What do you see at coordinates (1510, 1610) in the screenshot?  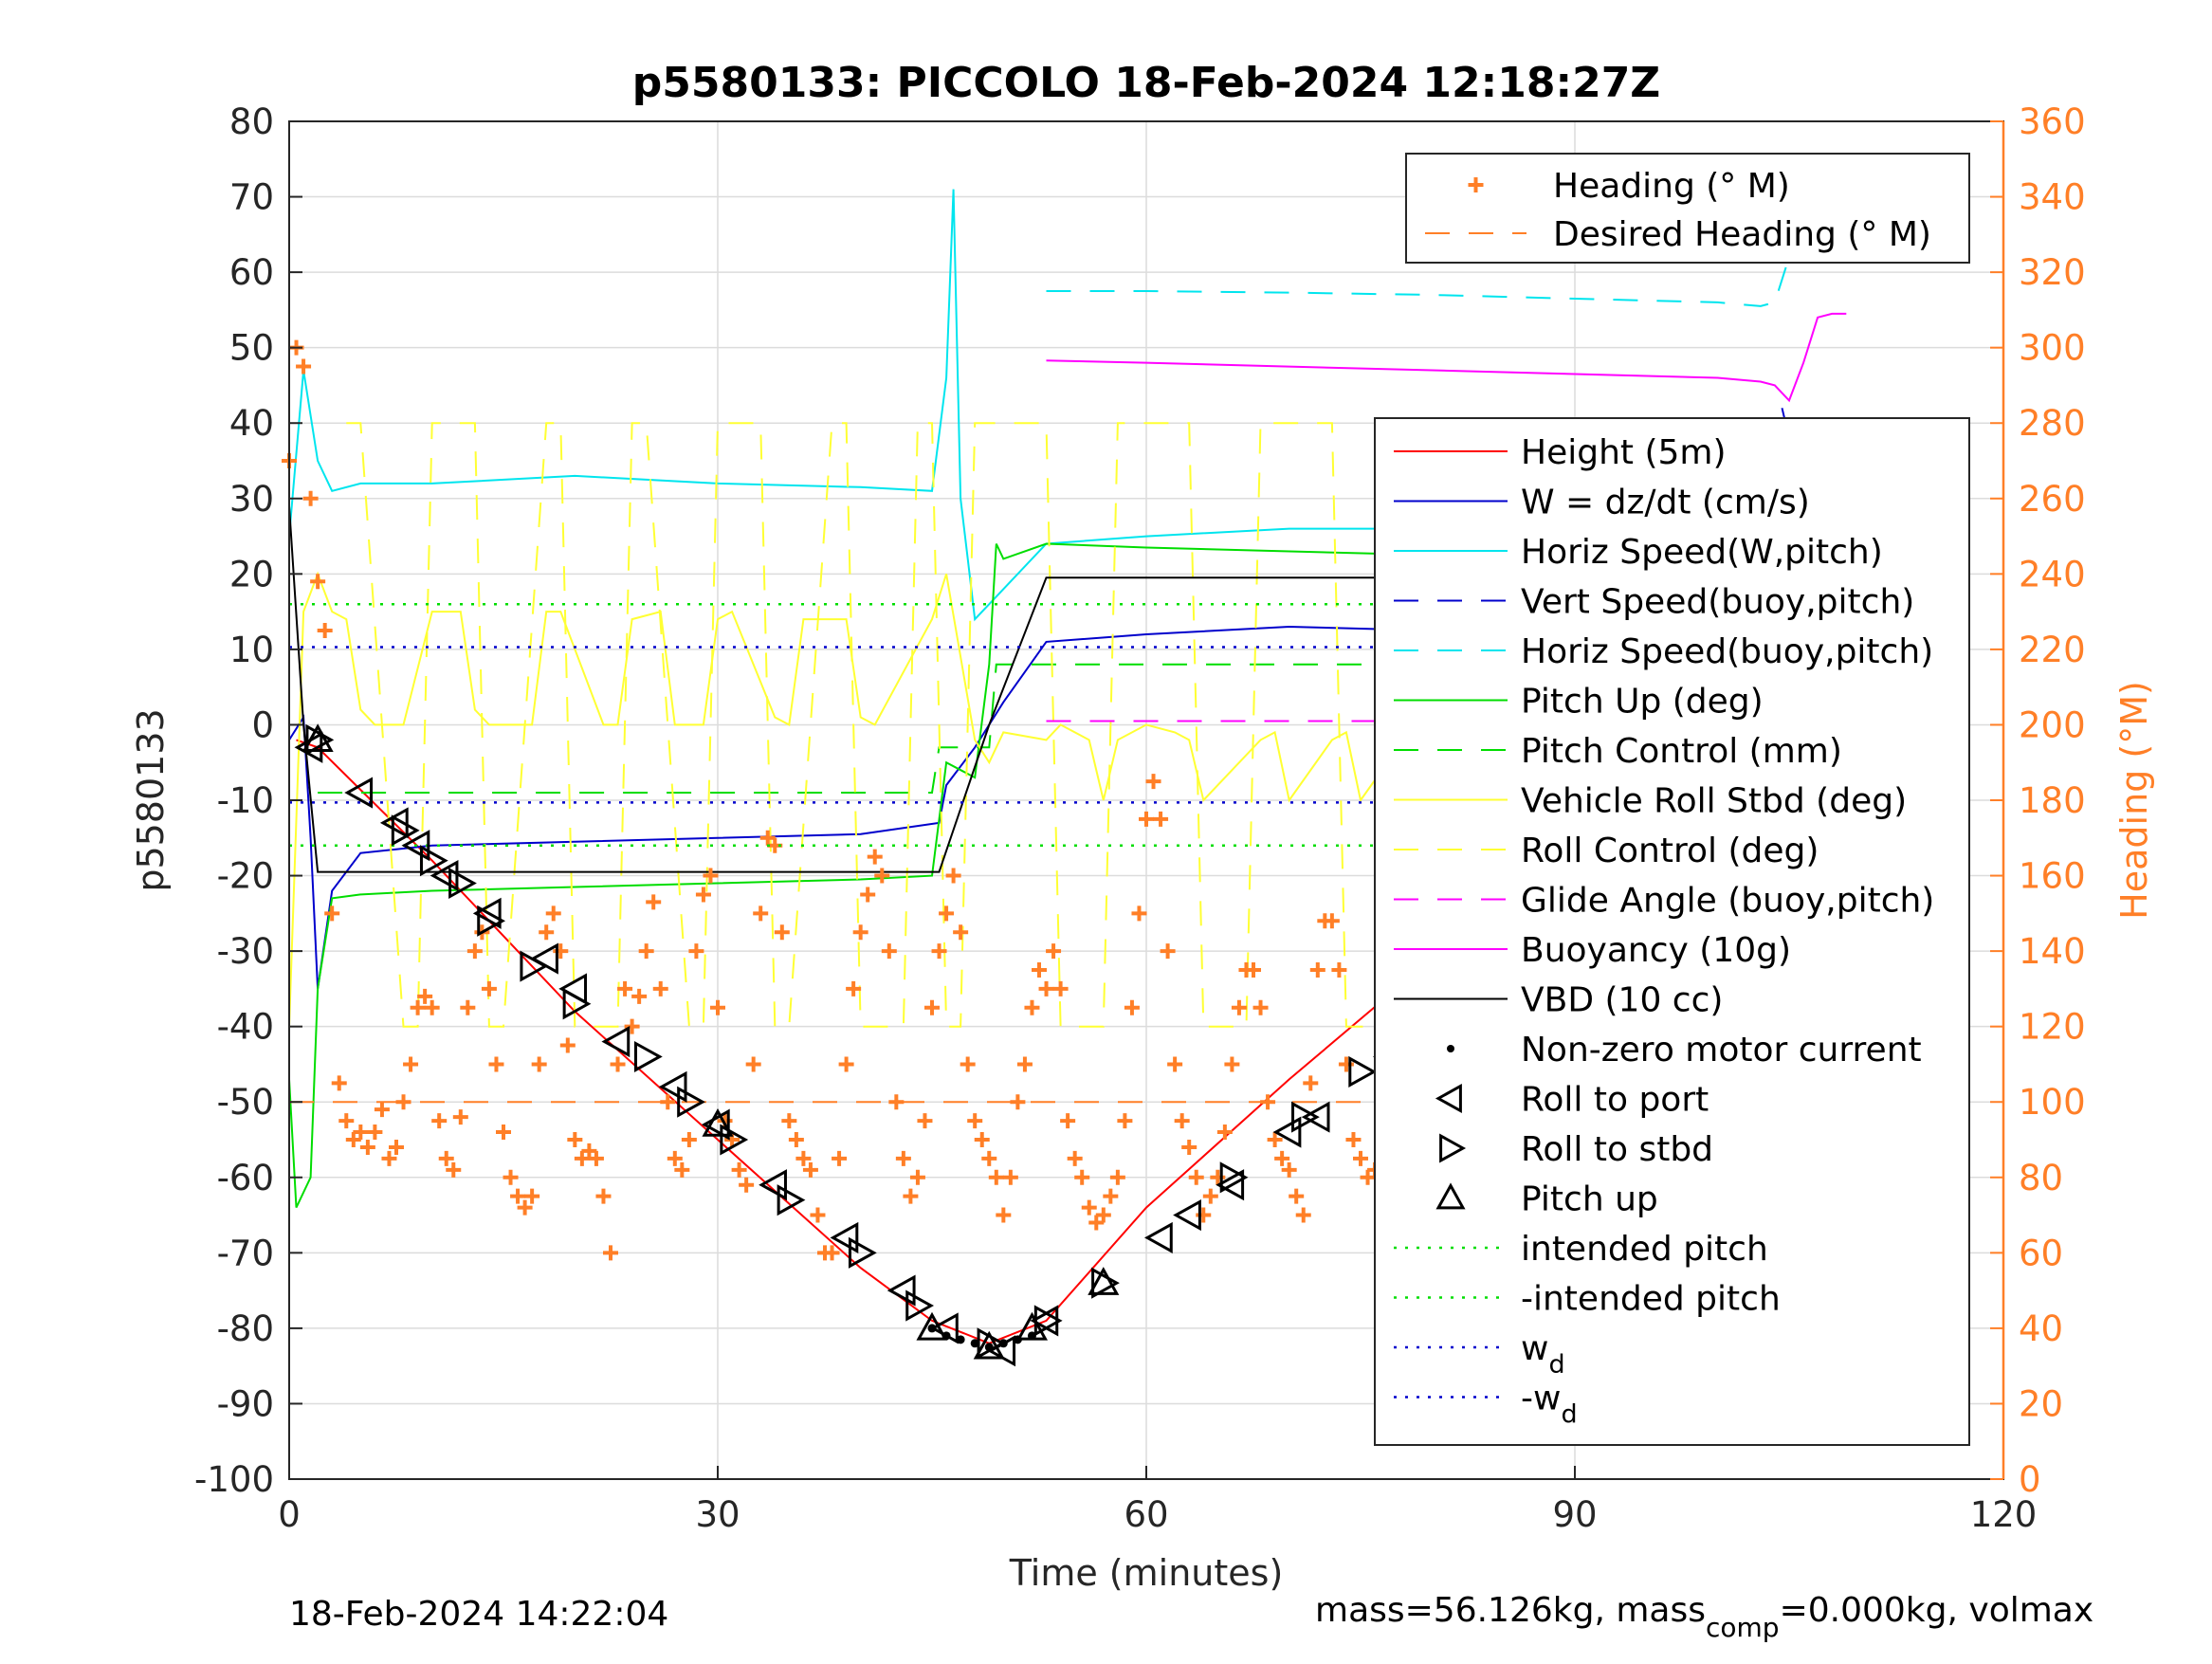 I see `footer-mass-main: mass=56.126kg, mass` at bounding box center [1510, 1610].